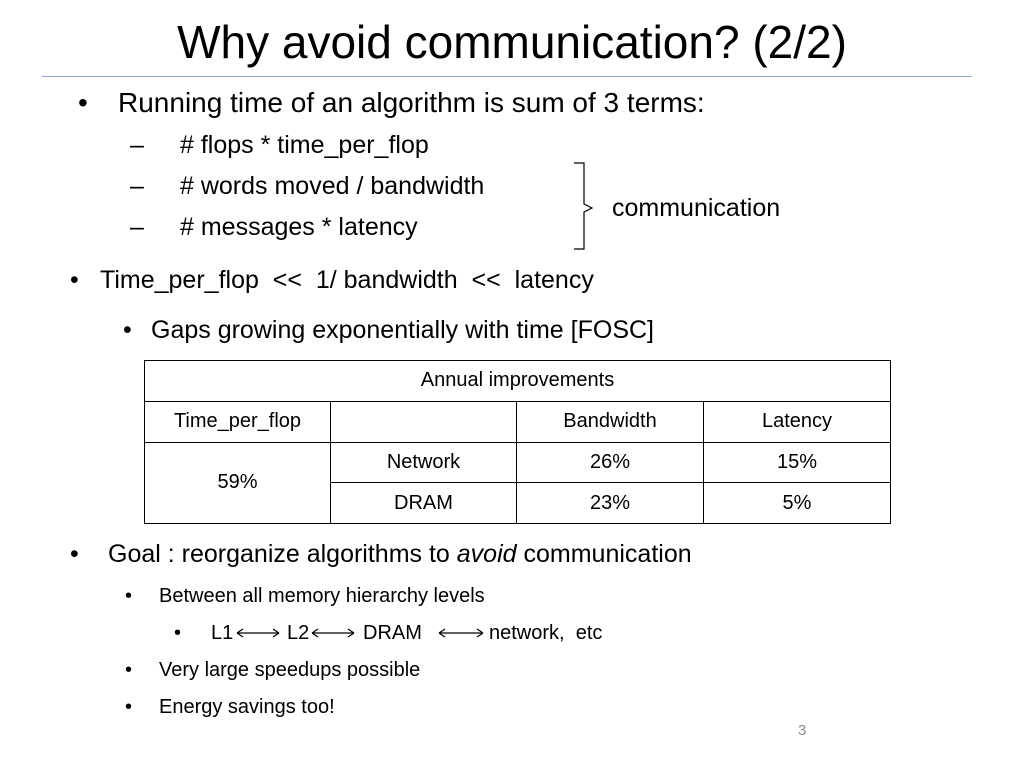 The width and height of the screenshot is (1024, 768). What do you see at coordinates (610, 421) in the screenshot?
I see `table-header: Bandwidth` at bounding box center [610, 421].